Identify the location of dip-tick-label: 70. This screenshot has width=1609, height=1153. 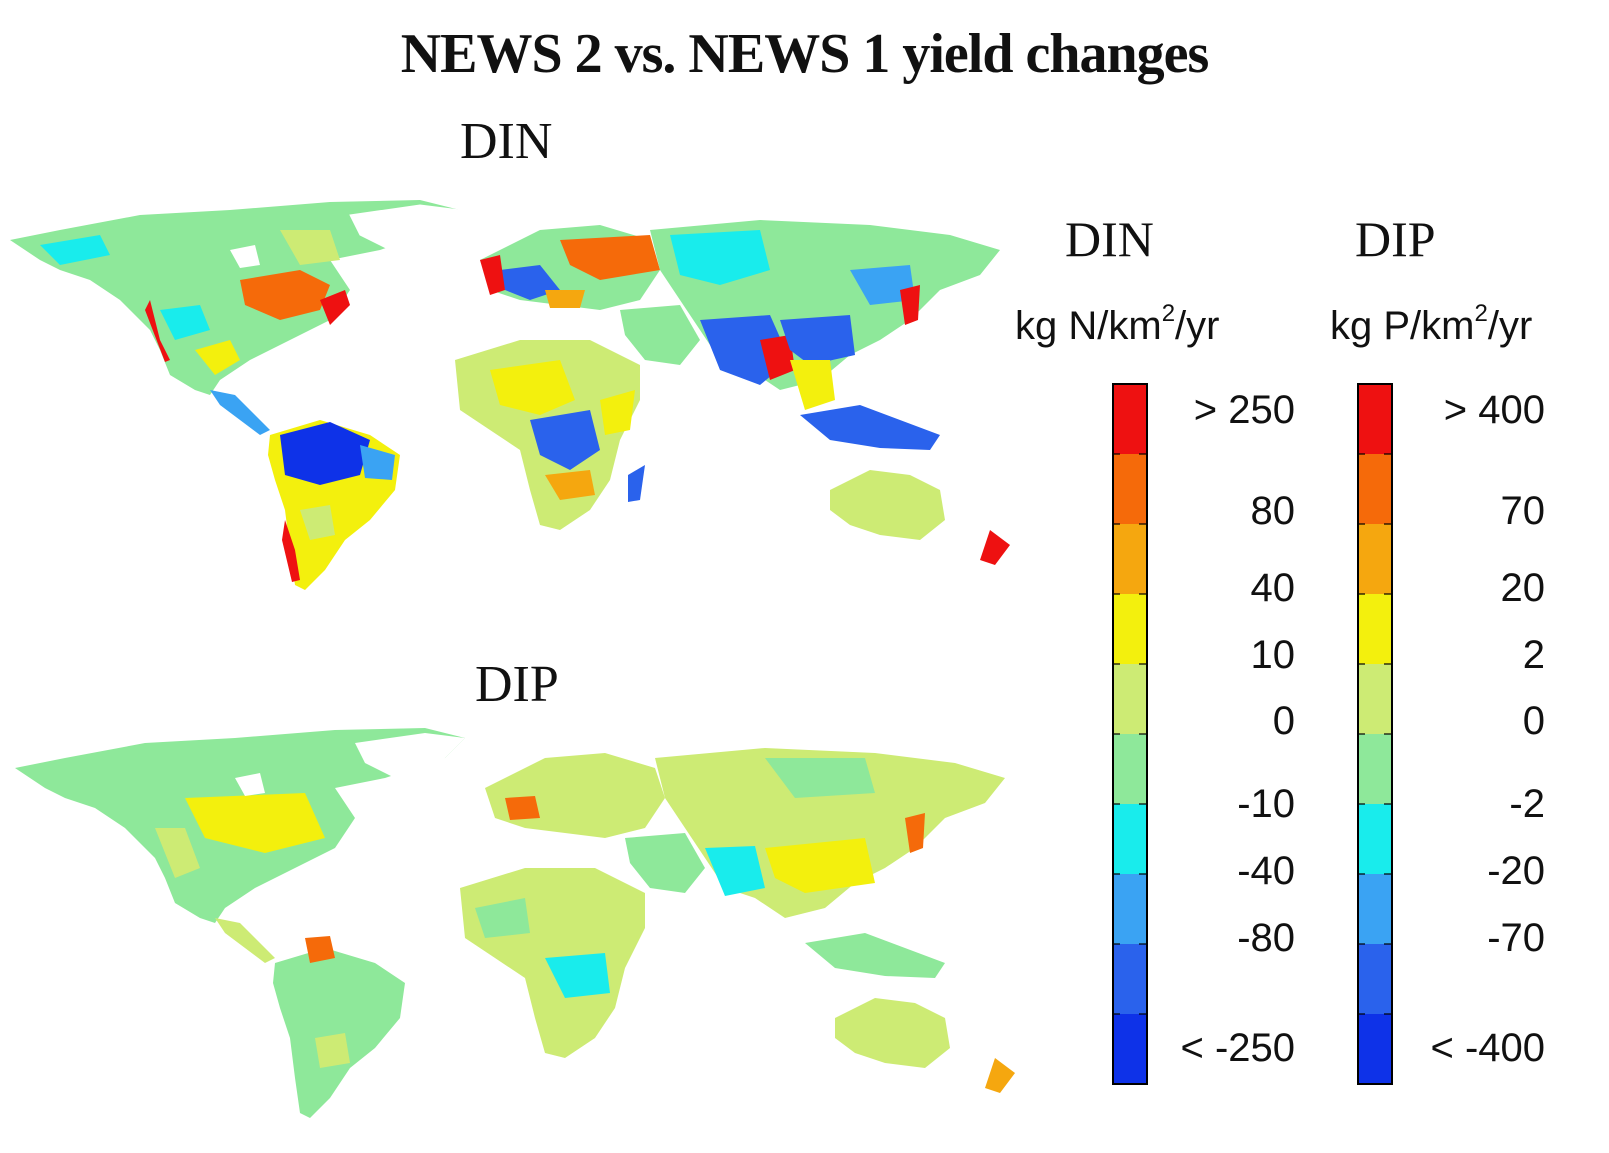
(1523, 511).